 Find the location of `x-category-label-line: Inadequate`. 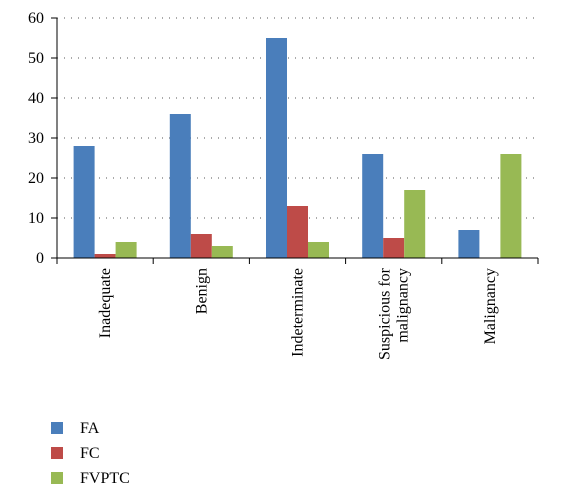

x-category-label-line: Inadequate is located at coordinates (105, 303).